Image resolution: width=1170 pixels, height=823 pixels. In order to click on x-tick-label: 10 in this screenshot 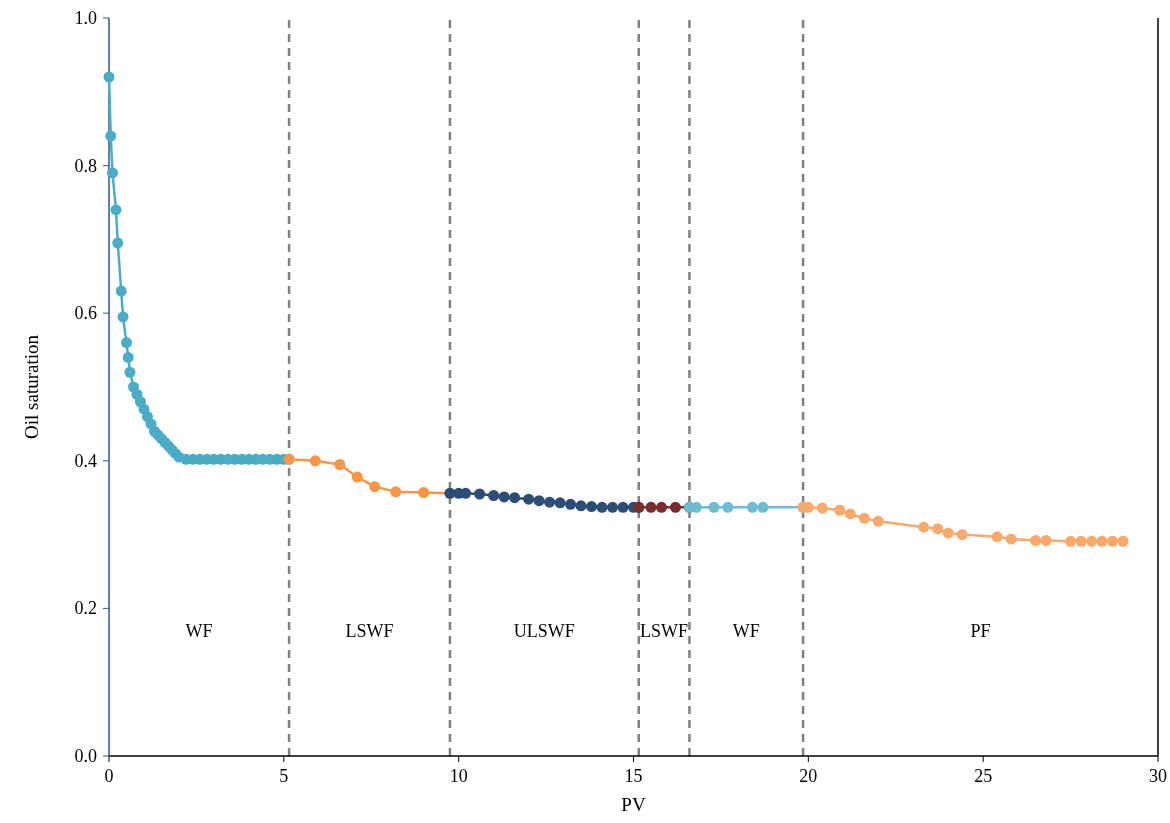, I will do `click(458, 776)`.